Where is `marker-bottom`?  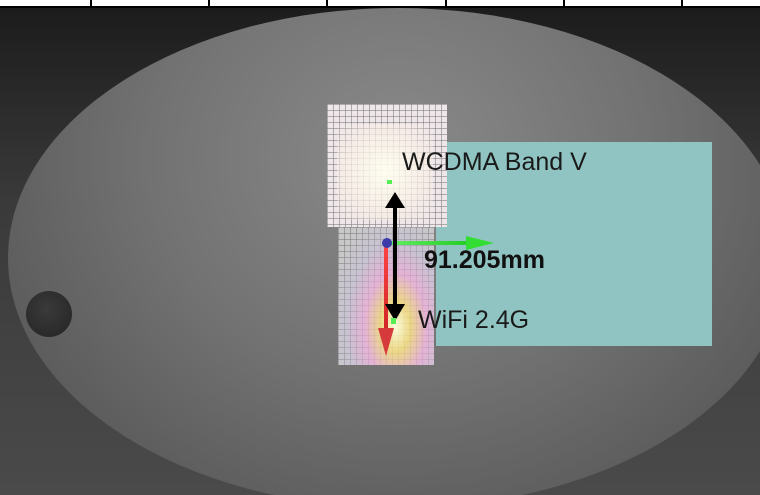 marker-bottom is located at coordinates (393, 321).